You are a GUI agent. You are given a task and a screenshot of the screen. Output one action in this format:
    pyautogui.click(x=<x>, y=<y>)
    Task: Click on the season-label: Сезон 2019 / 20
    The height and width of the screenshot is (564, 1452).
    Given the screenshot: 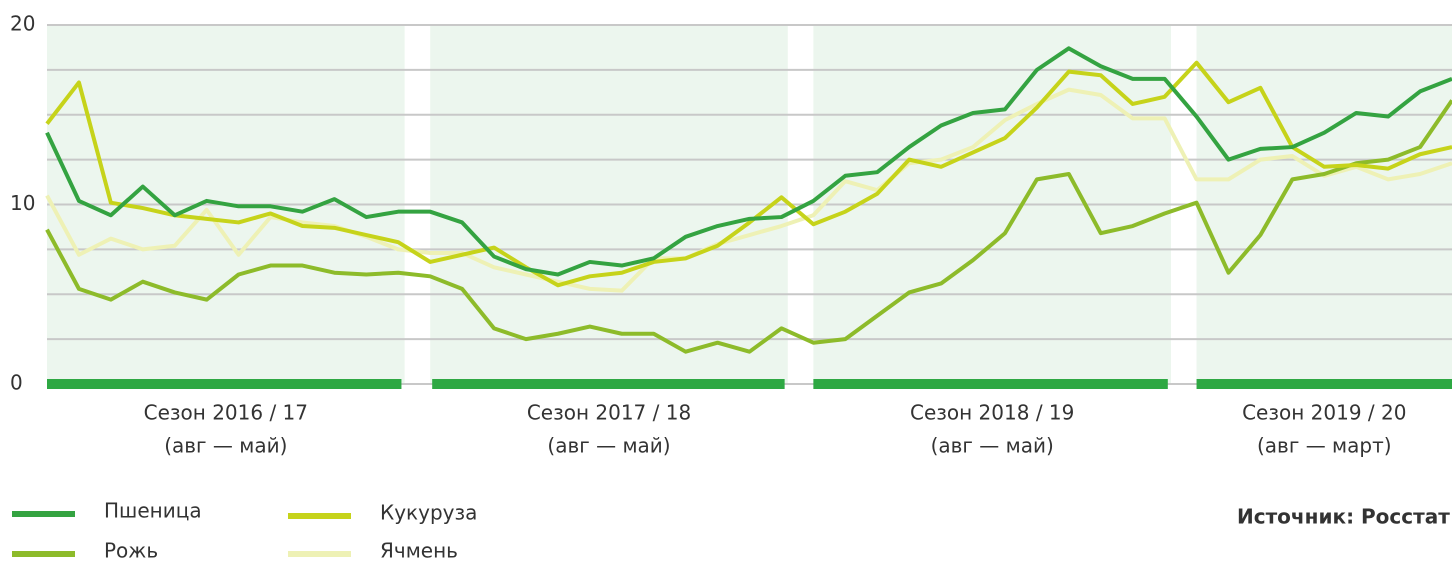 What is the action you would take?
    pyautogui.click(x=1324, y=413)
    